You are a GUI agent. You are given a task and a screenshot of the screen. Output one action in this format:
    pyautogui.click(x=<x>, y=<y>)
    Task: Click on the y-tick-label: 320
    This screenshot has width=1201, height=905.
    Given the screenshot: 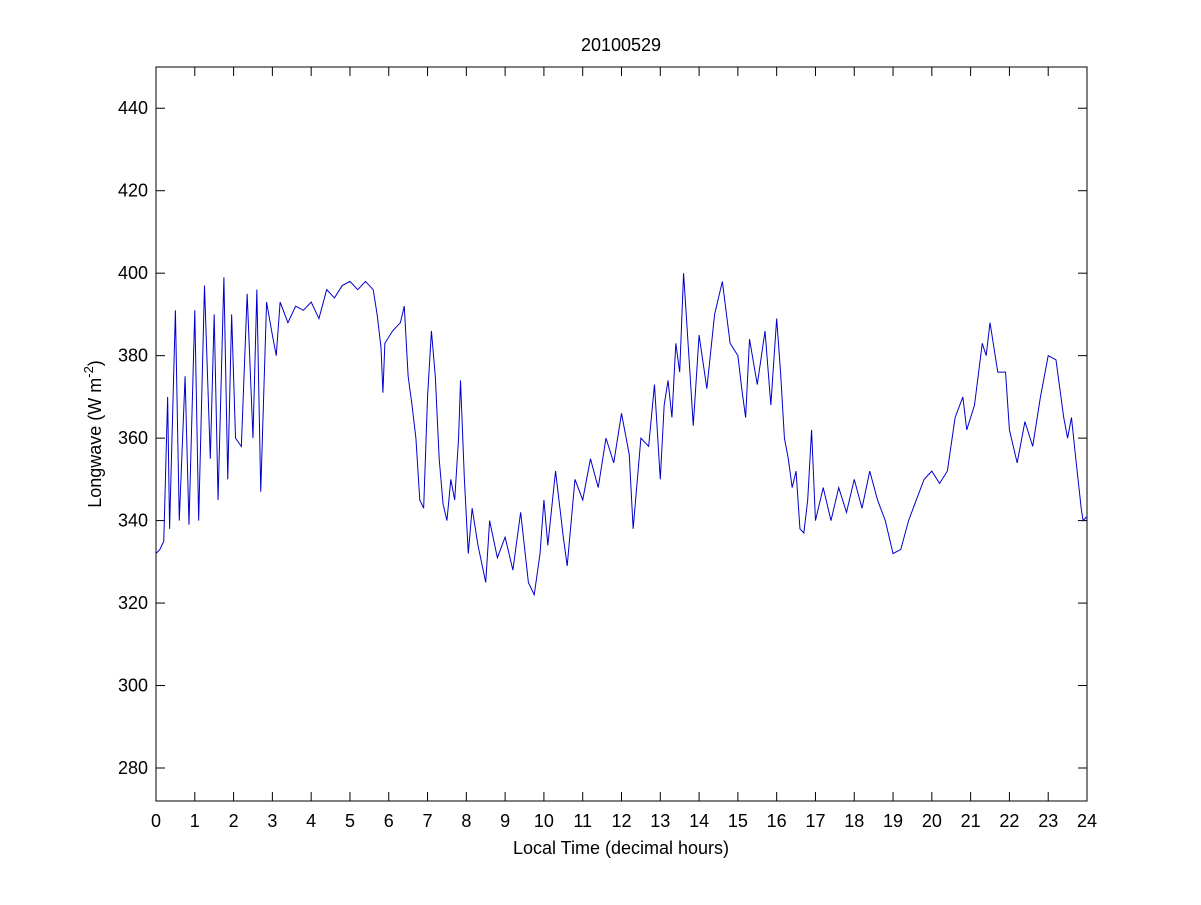 What is the action you would take?
    pyautogui.click(x=133, y=603)
    